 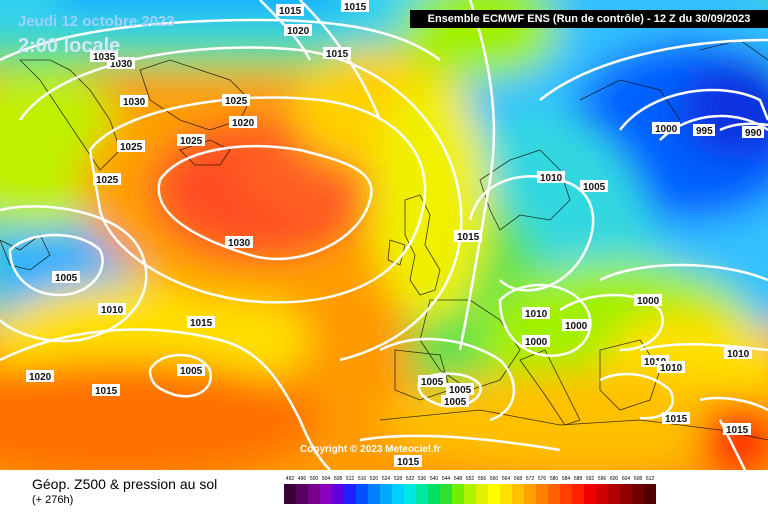 What do you see at coordinates (470, 479) in the screenshot?
I see `legend-value: 552` at bounding box center [470, 479].